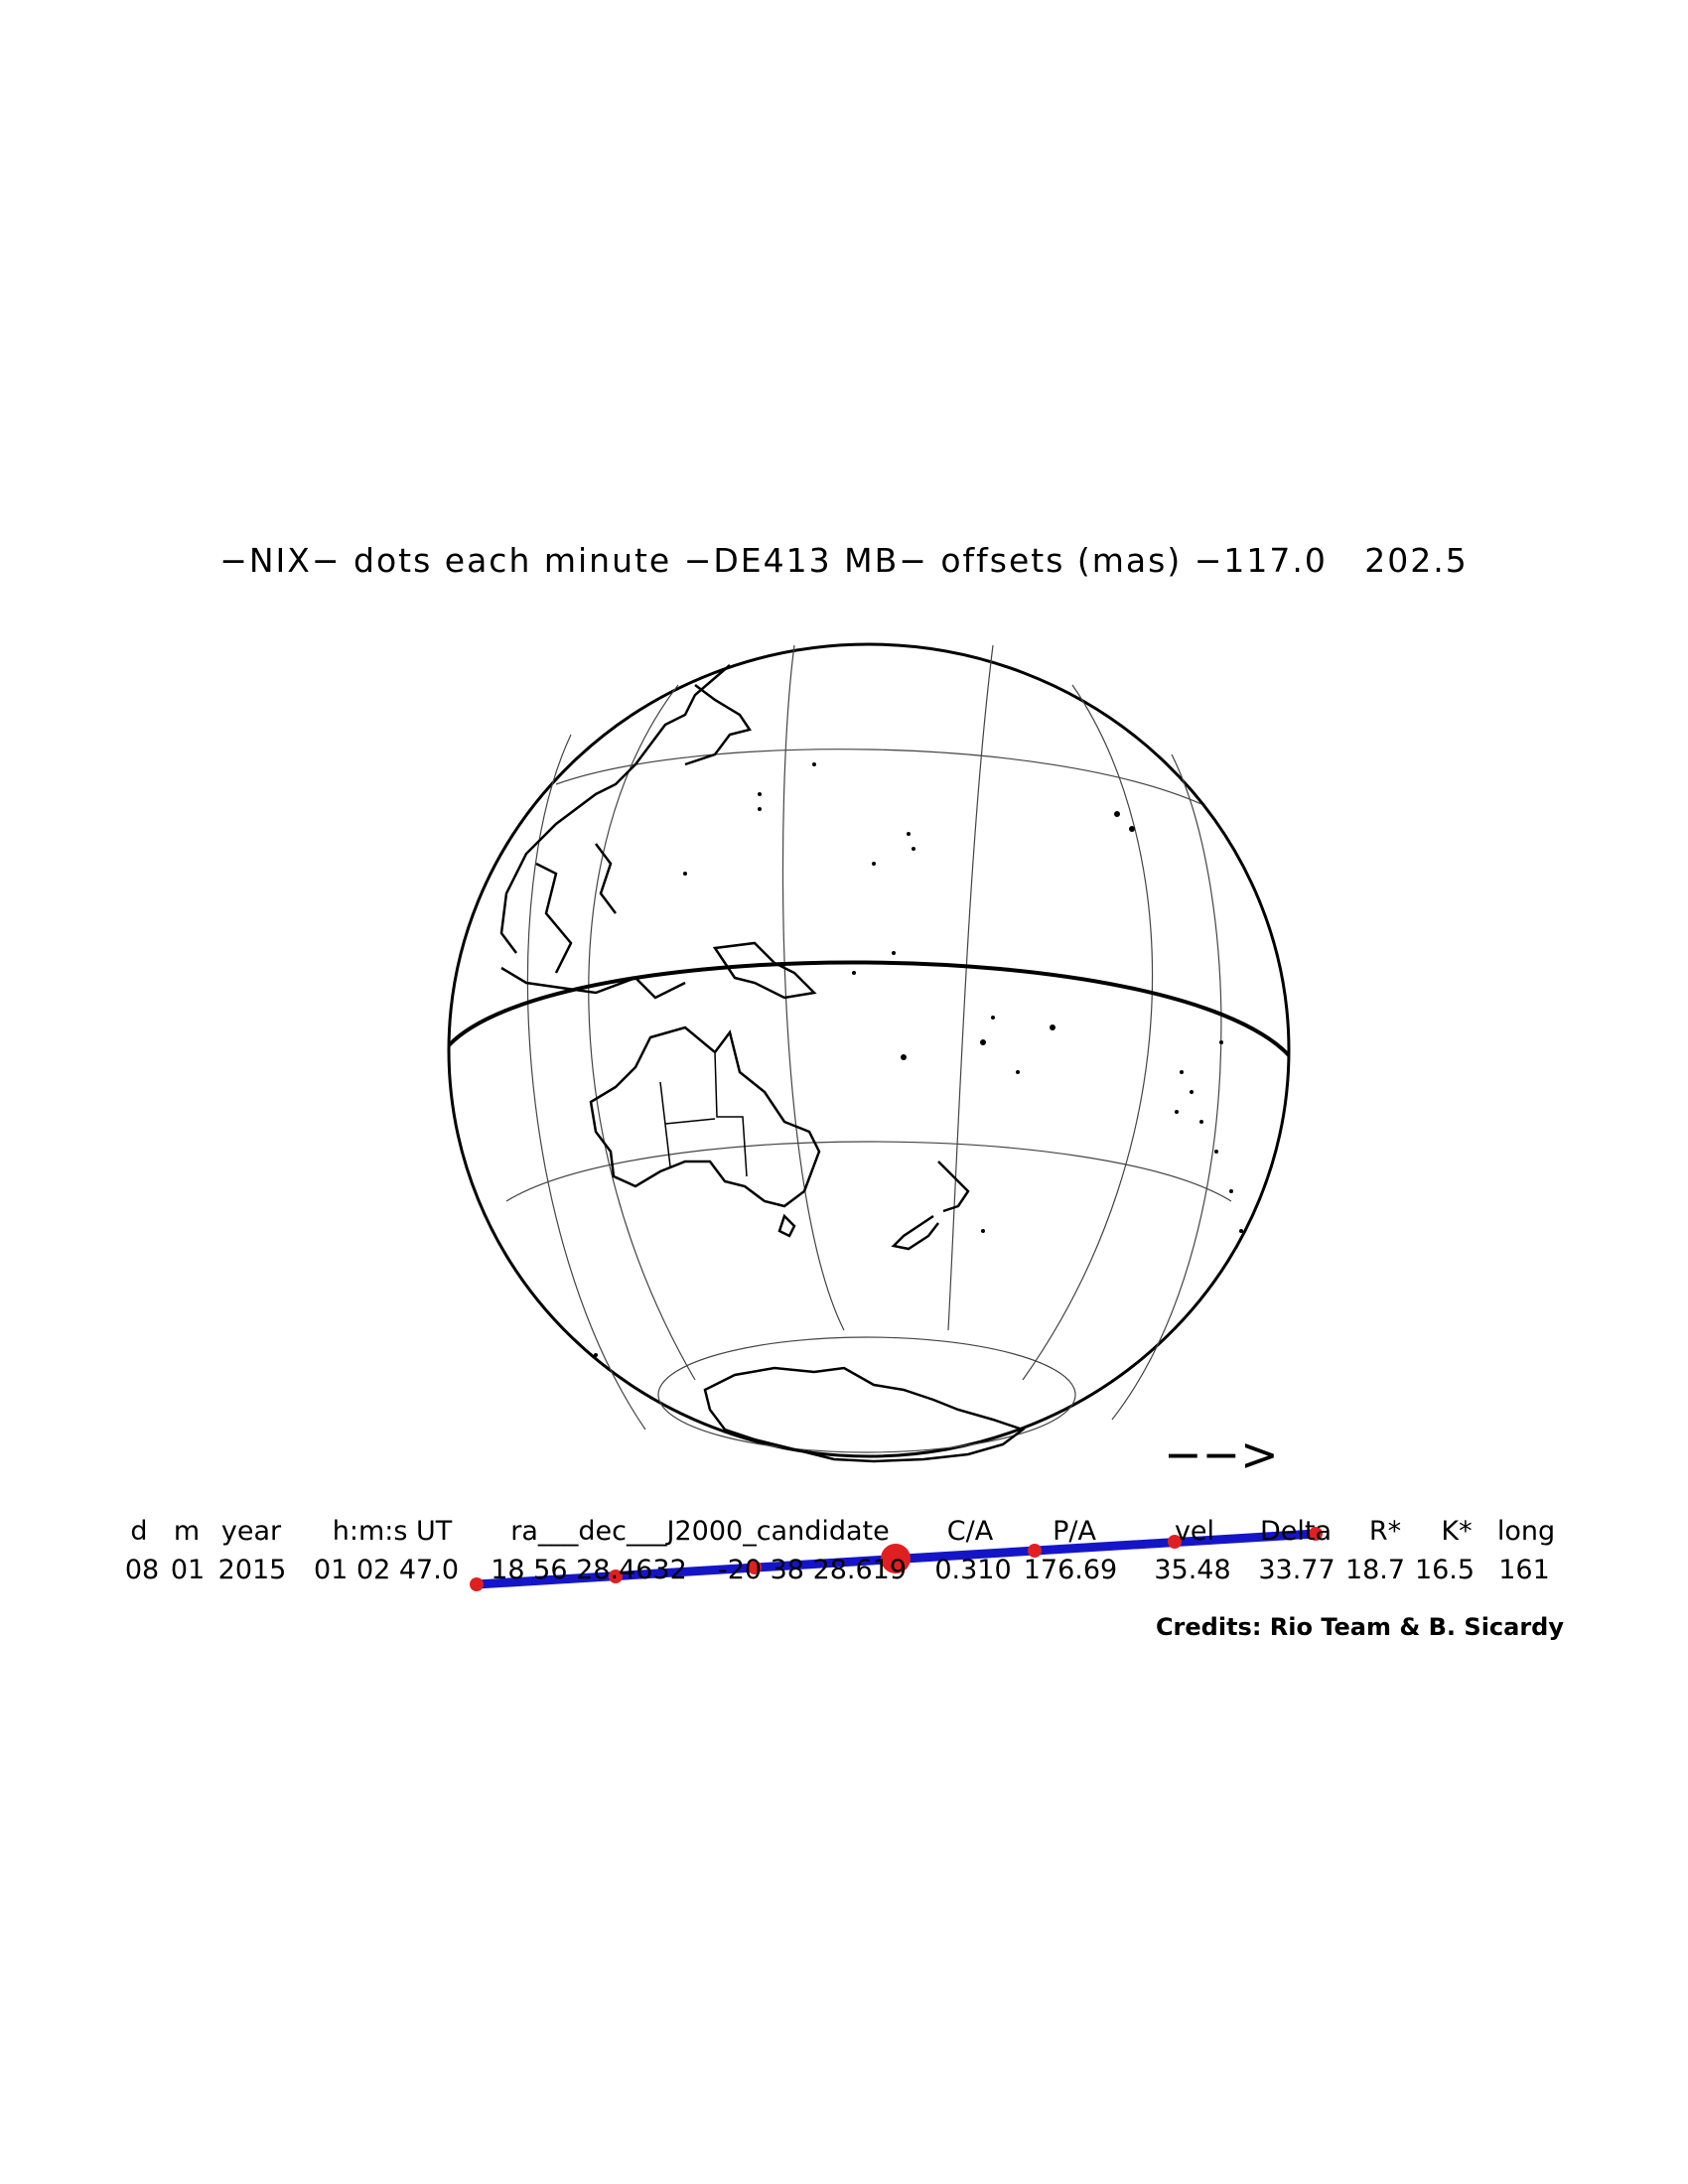 The image size is (1688, 2184). I want to click on meridian-lines, so click(874, 1037).